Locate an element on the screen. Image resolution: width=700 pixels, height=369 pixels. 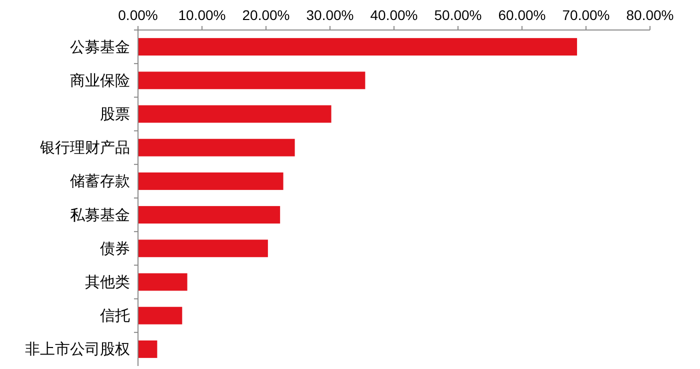
x-tick-label: 10.00% is located at coordinates (202, 15).